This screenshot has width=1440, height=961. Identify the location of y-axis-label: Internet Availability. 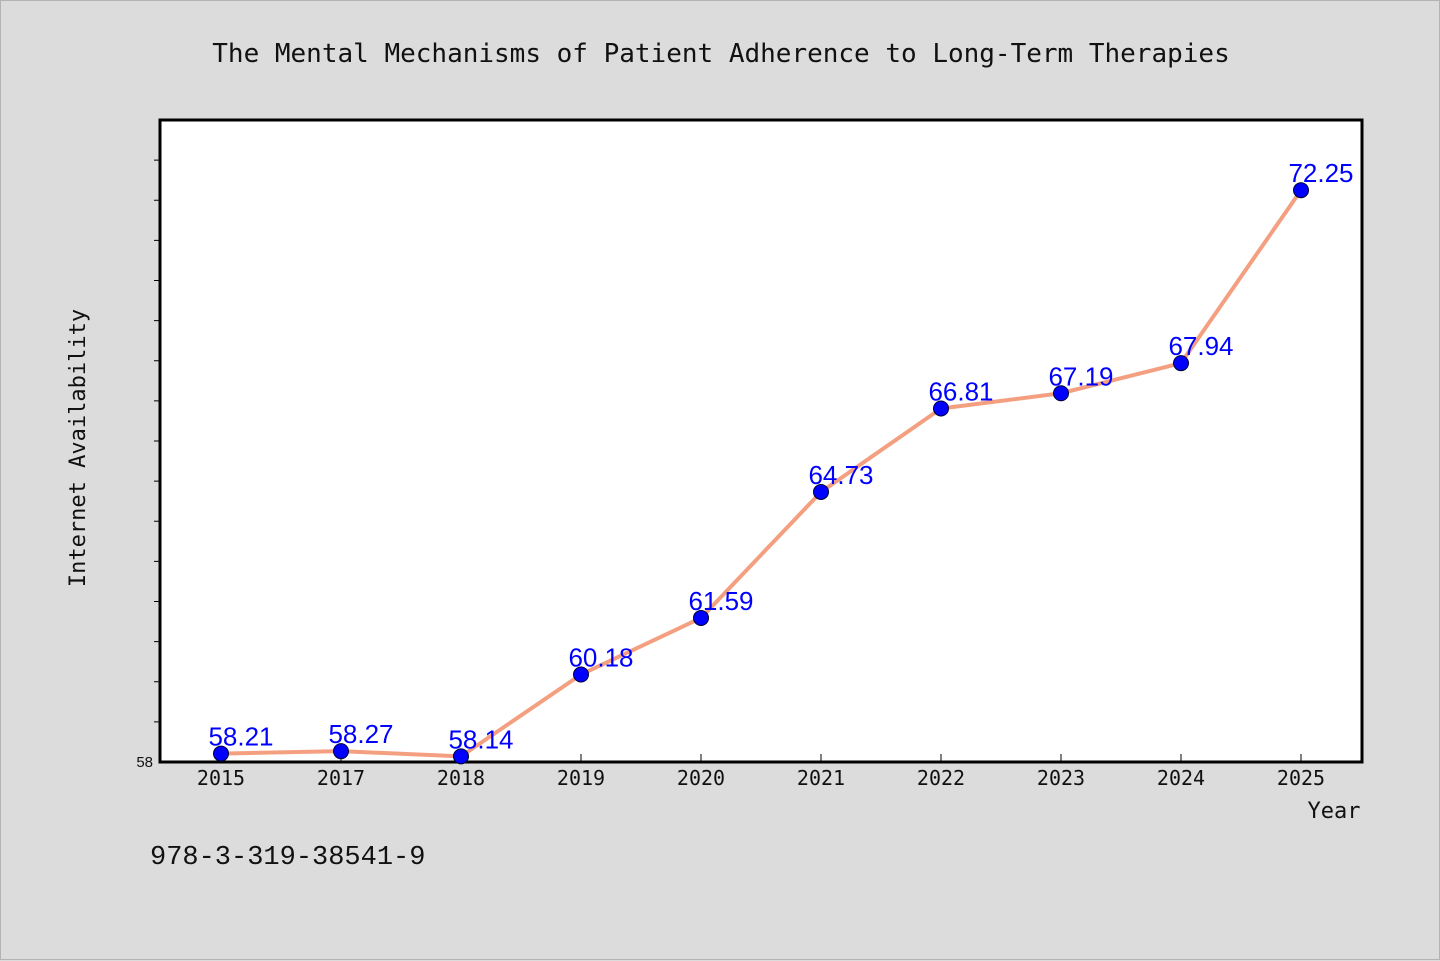
(78, 448).